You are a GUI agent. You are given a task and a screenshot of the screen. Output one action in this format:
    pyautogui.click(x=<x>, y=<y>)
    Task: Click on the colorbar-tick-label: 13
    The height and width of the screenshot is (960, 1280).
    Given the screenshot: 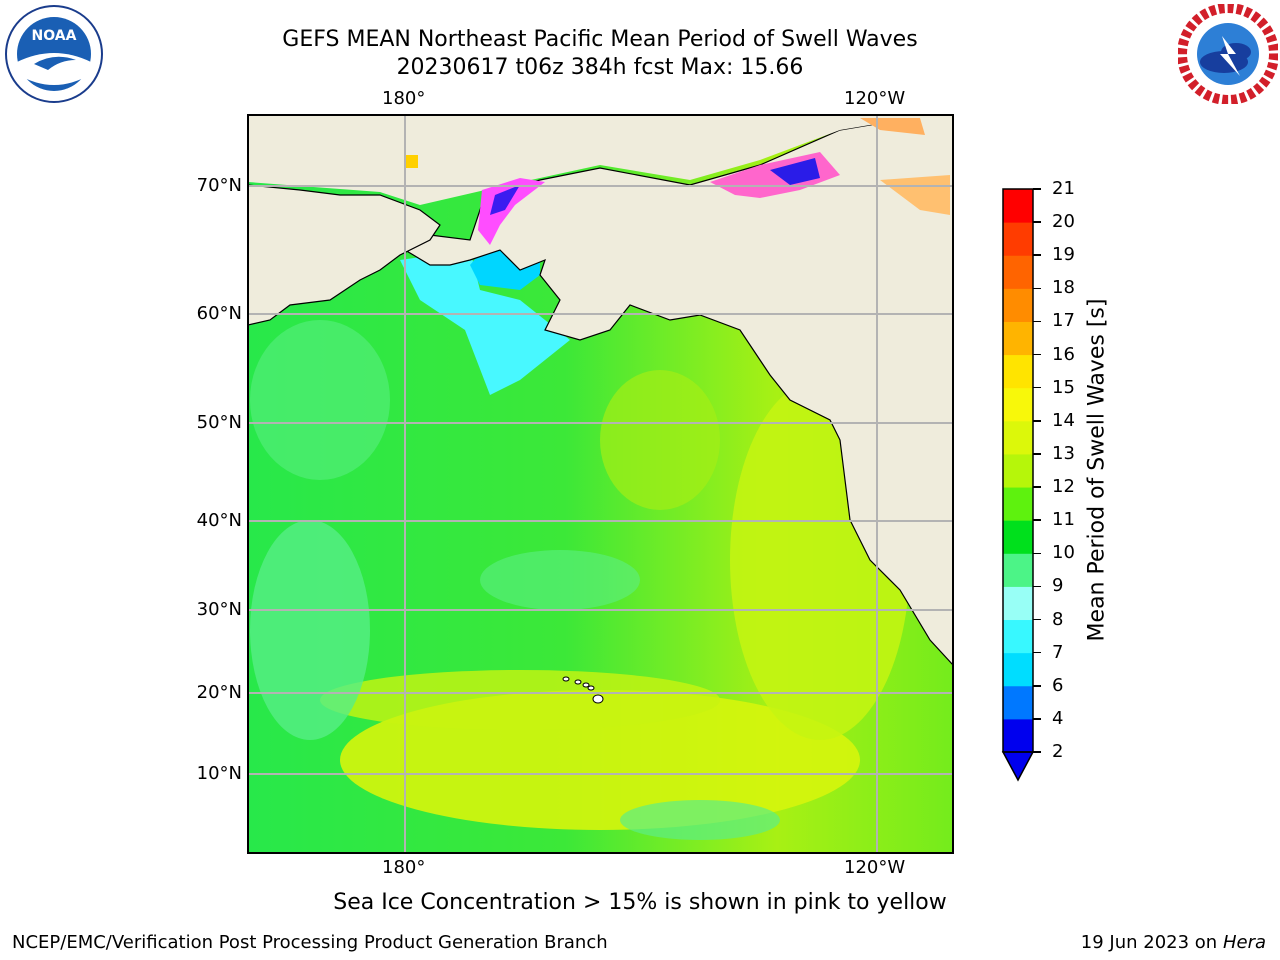 What is the action you would take?
    pyautogui.click(x=1063, y=453)
    